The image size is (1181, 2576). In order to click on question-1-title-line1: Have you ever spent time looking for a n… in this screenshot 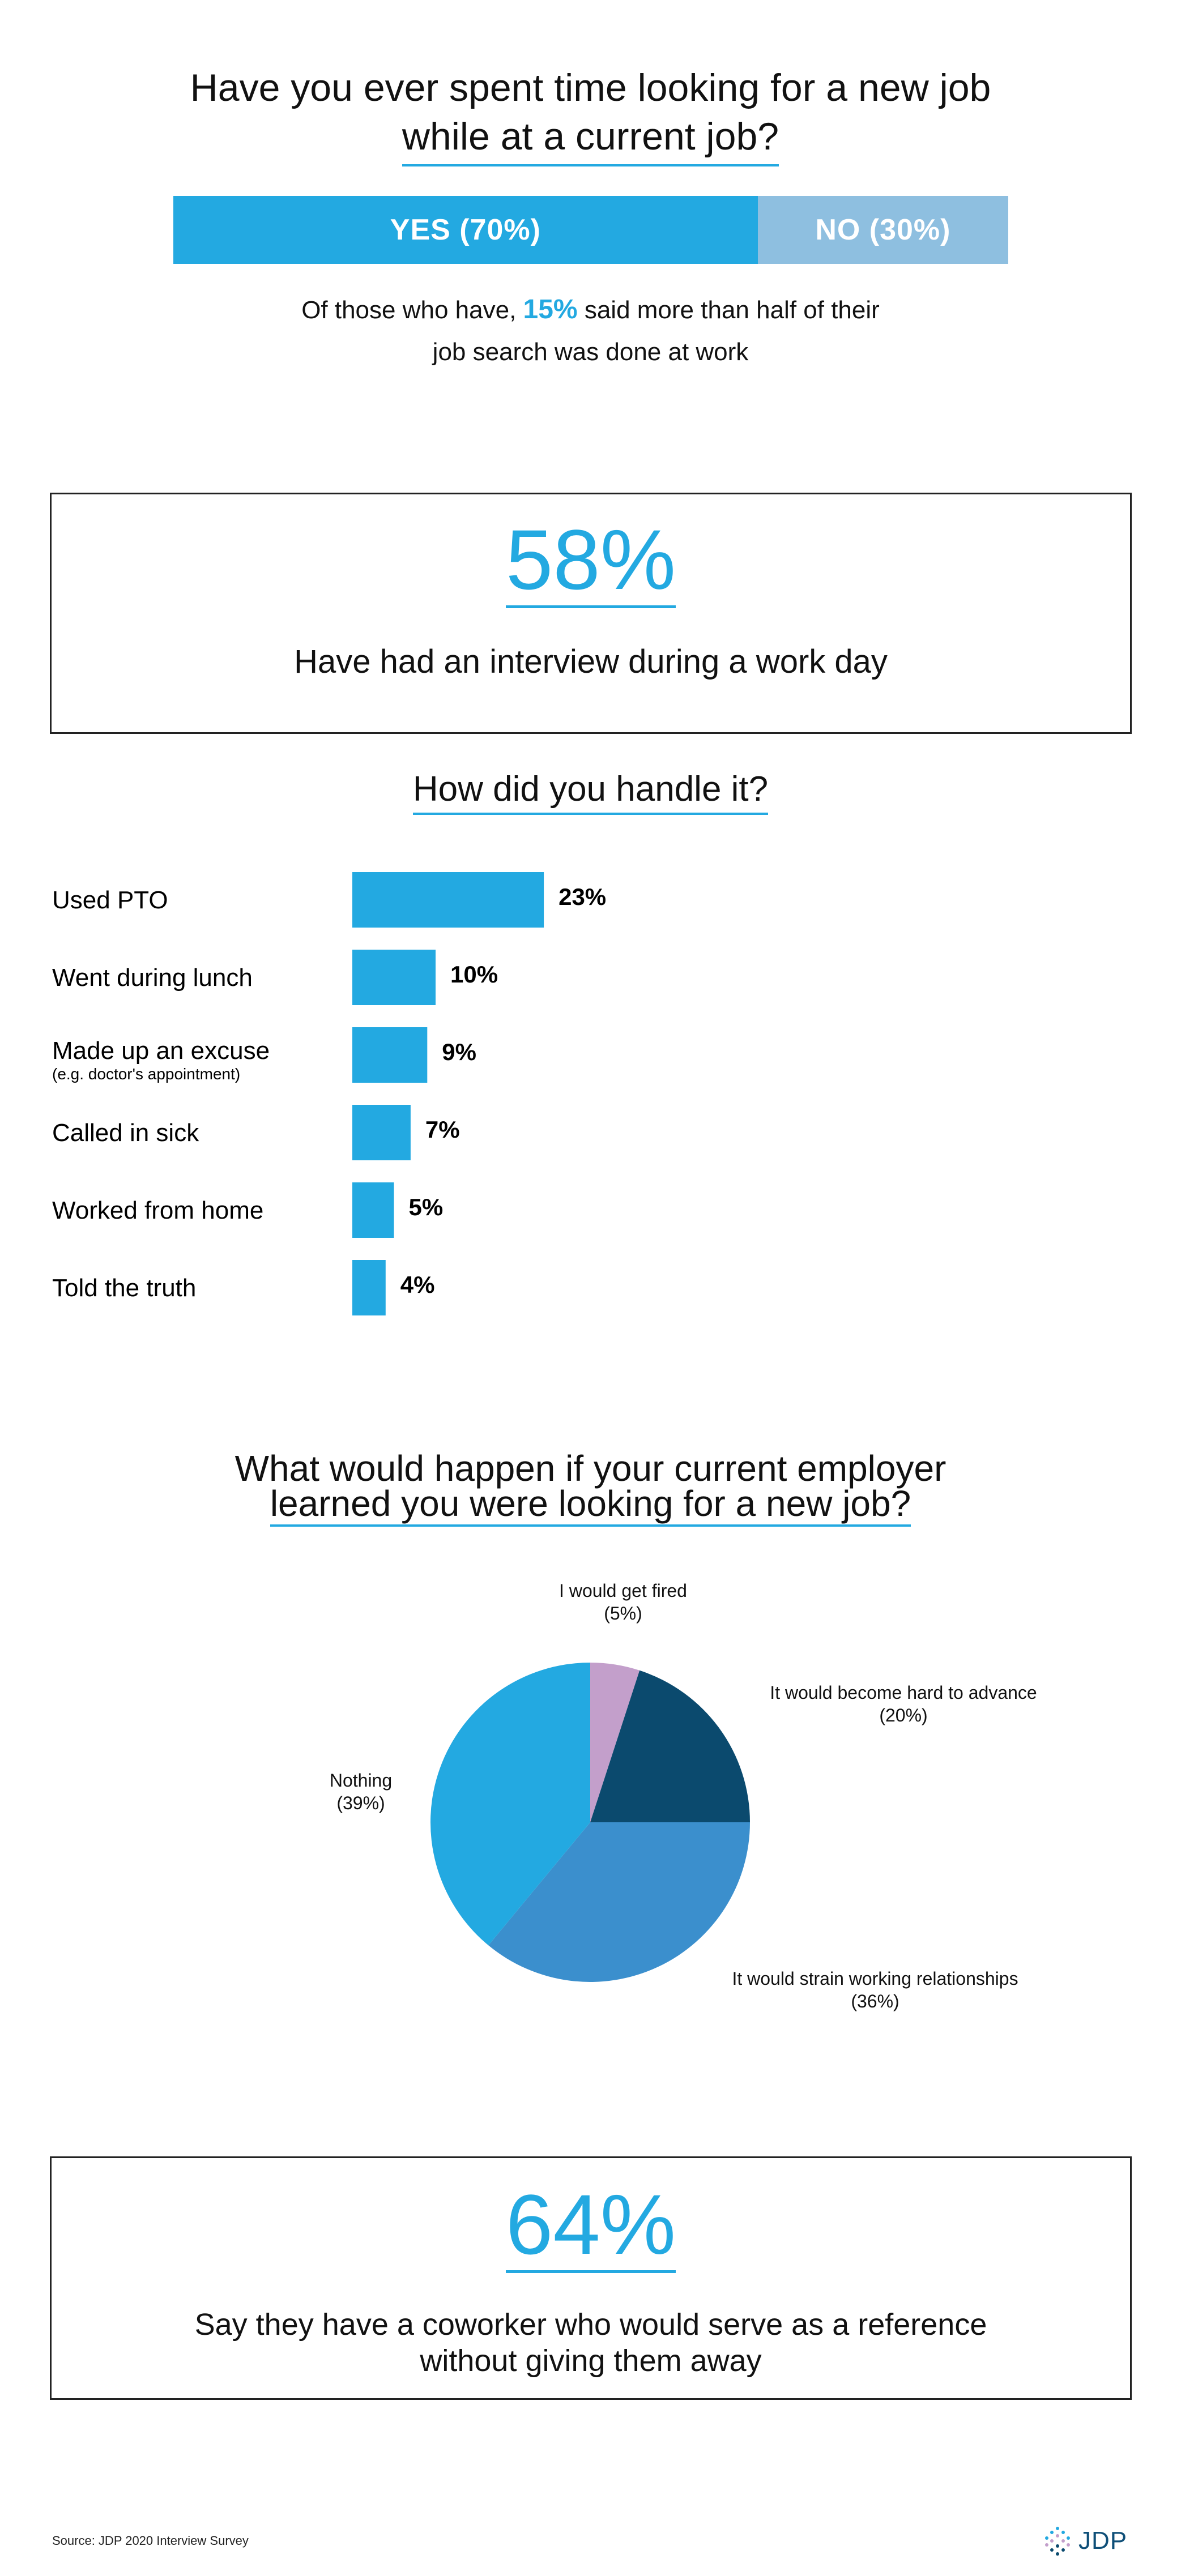, I will do `click(590, 88)`.